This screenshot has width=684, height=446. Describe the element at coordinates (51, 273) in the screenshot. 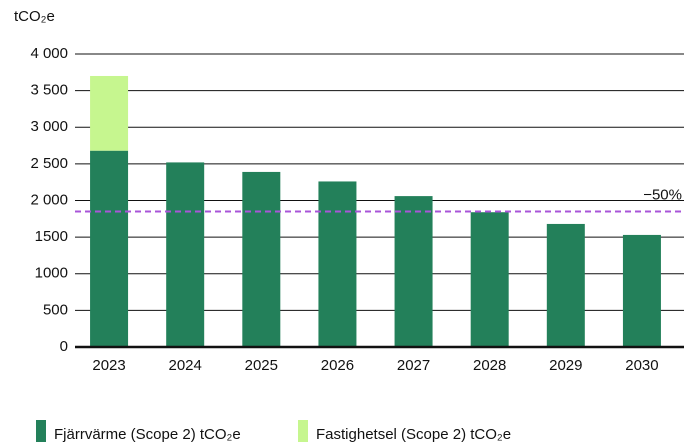

I see `y-tick-label: 1000` at that location.